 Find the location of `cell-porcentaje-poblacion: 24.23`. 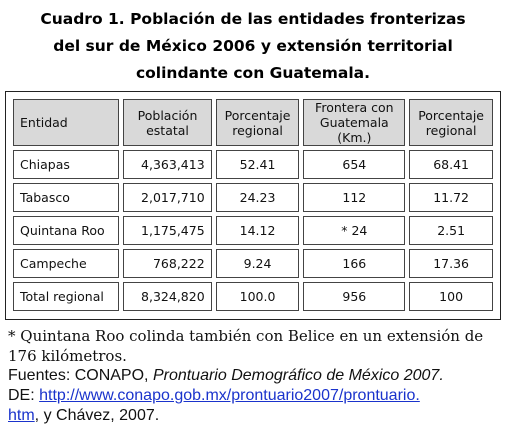

cell-porcentaje-poblacion: 24.23 is located at coordinates (257, 197).